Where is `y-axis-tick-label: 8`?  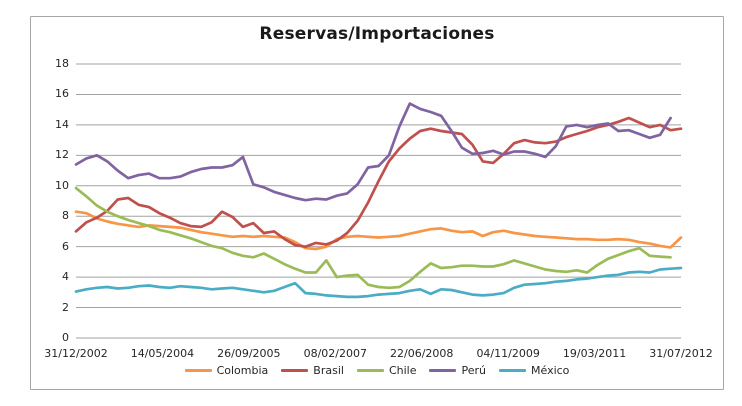 y-axis-tick-label: 8 is located at coordinates (65, 216).